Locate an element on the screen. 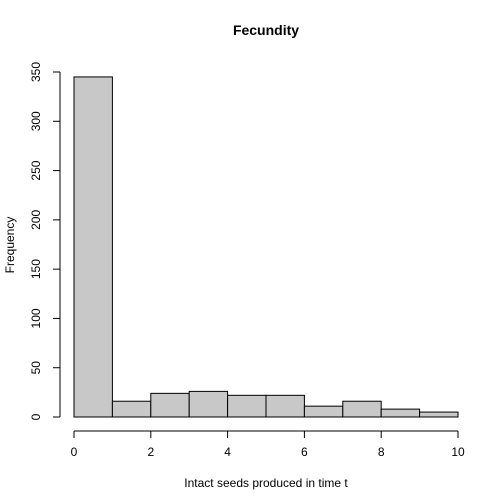 The image size is (504, 504). y-tick-label: 300 is located at coordinates (36, 121).